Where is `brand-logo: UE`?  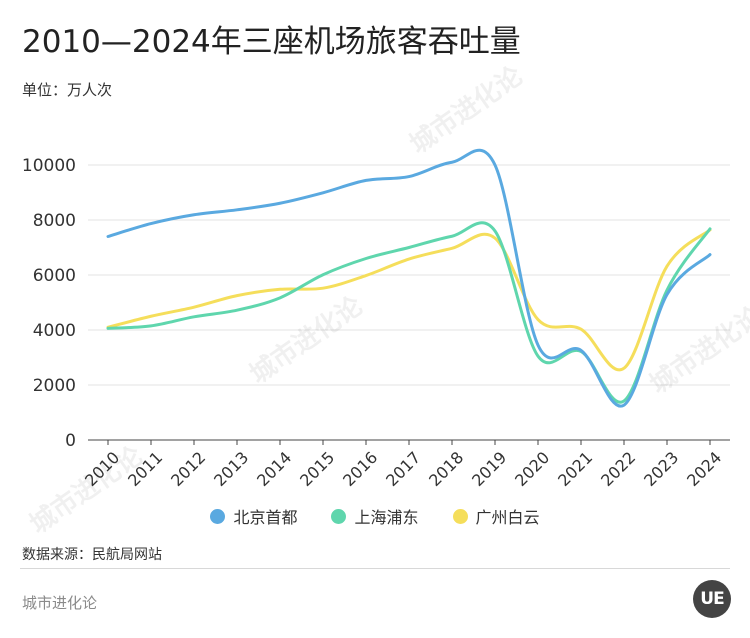 brand-logo: UE is located at coordinates (712, 599).